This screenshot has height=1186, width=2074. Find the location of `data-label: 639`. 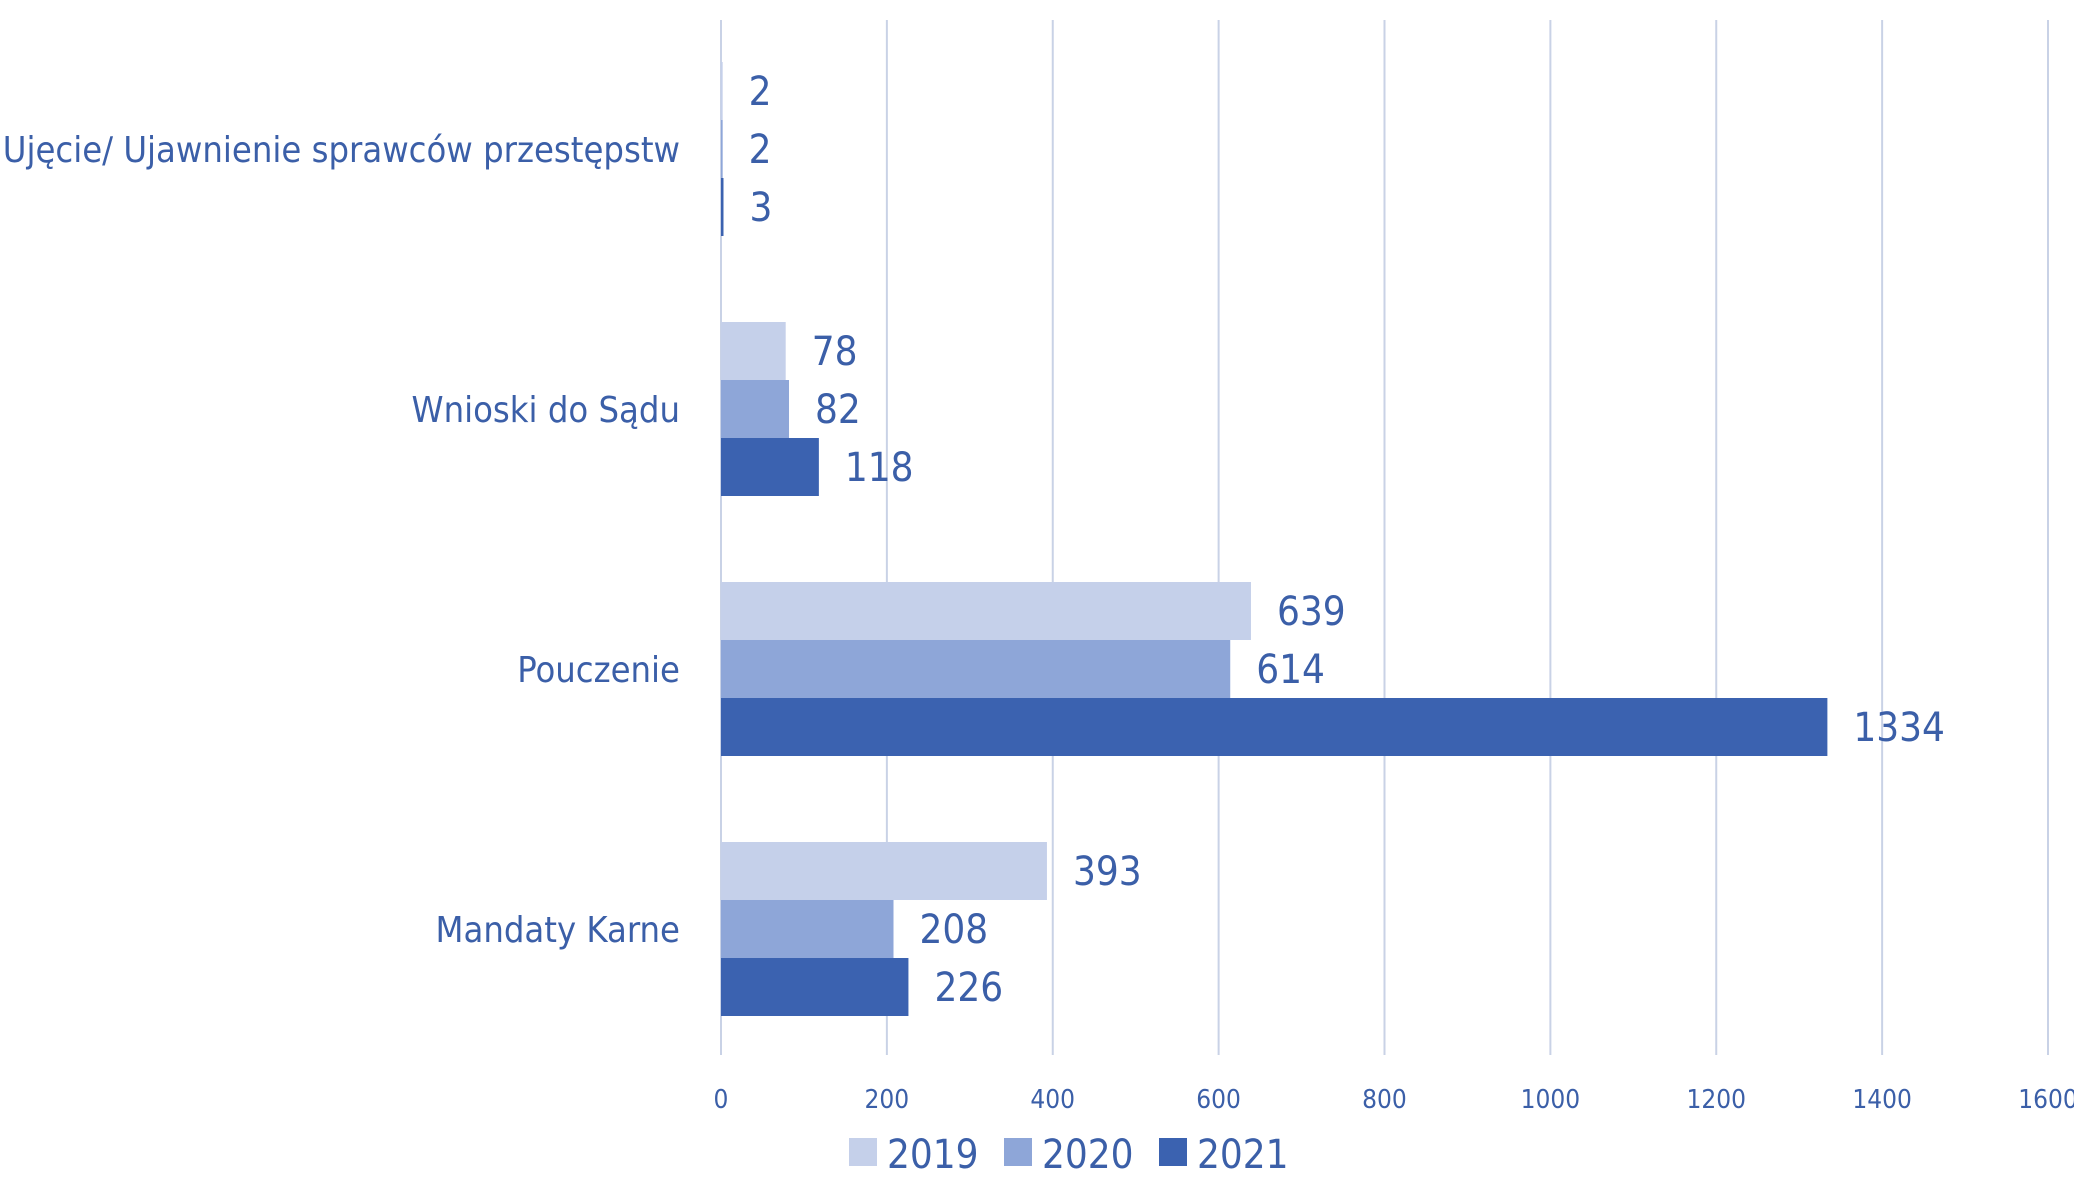

data-label: 639 is located at coordinates (1311, 612).